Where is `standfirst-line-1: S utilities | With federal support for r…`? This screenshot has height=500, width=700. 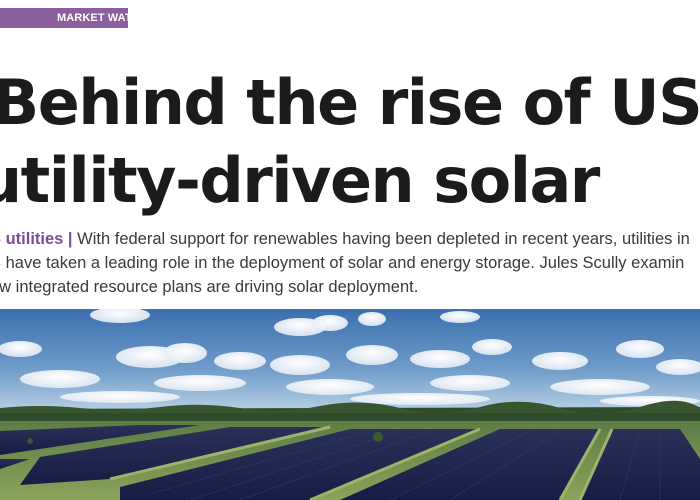 standfirst-line-1: S utilities | With federal support for r… is located at coordinates (345, 239).